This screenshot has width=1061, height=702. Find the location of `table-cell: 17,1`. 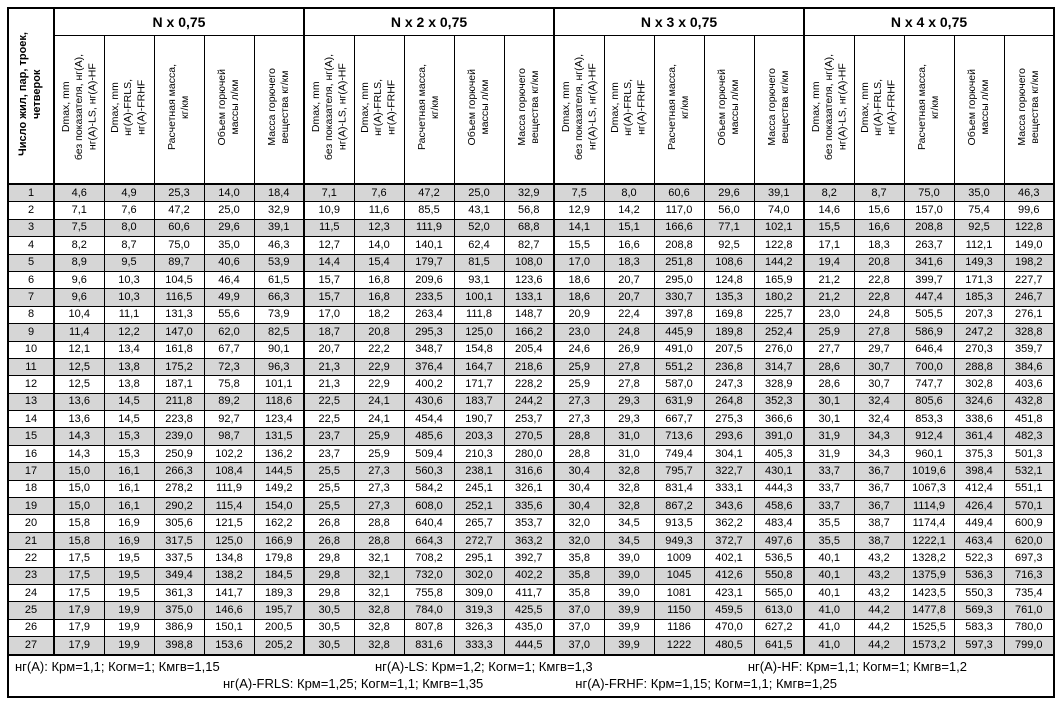

table-cell: 17,1 is located at coordinates (829, 245).